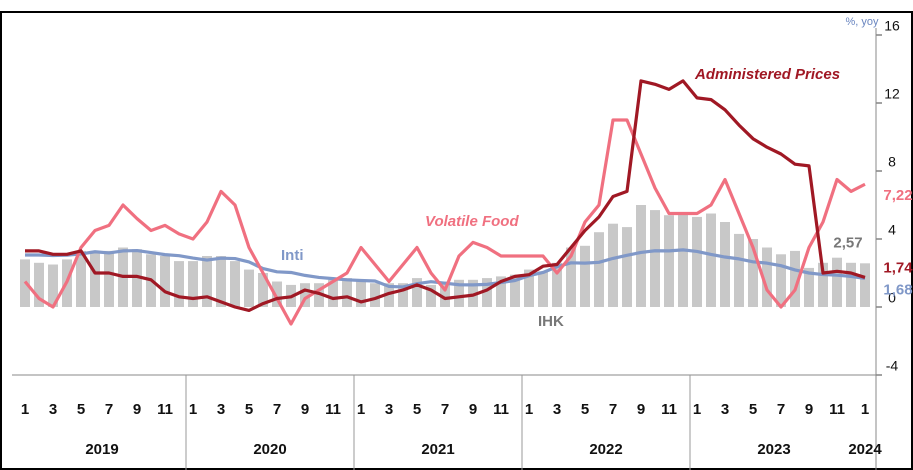 The height and width of the screenshot is (470, 913). I want to click on end-label: 7,22, so click(897, 195).